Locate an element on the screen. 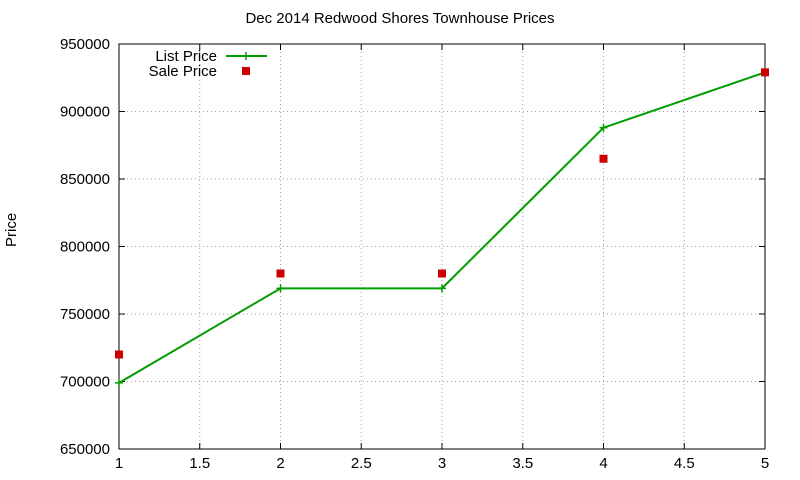 The width and height of the screenshot is (800, 480). x-tick-label: 2.5 is located at coordinates (361, 463).